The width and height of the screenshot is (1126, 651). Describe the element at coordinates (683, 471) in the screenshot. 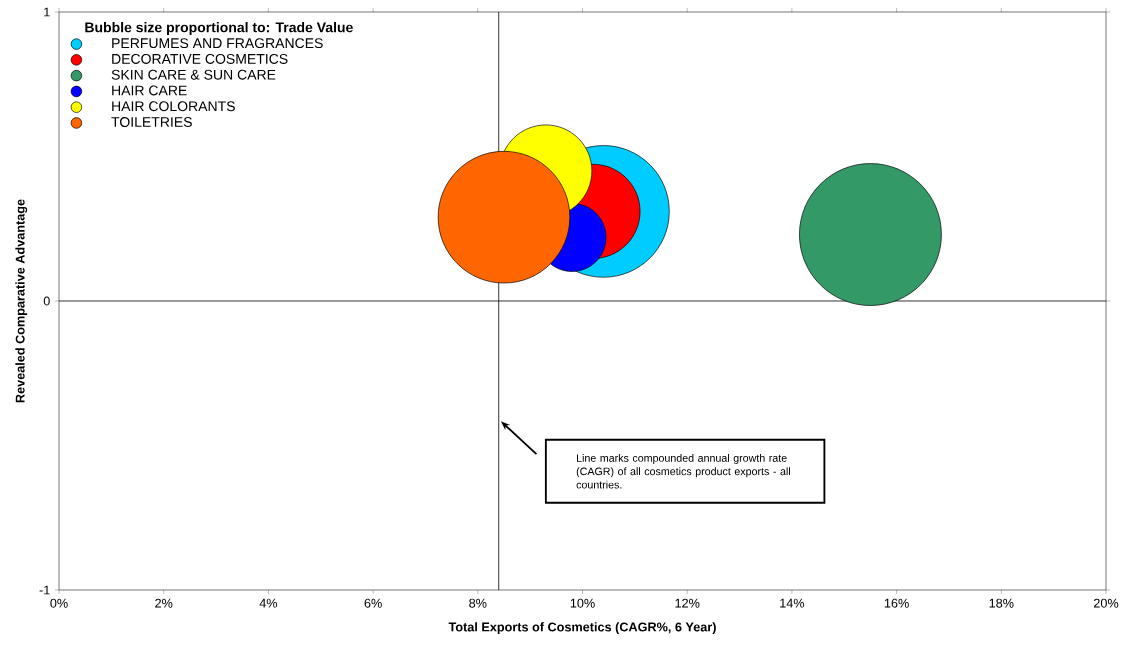

I see `annotation: Line marks compounded annual growth rate (CAGR) of all cosmetics product exports - all countries.` at that location.